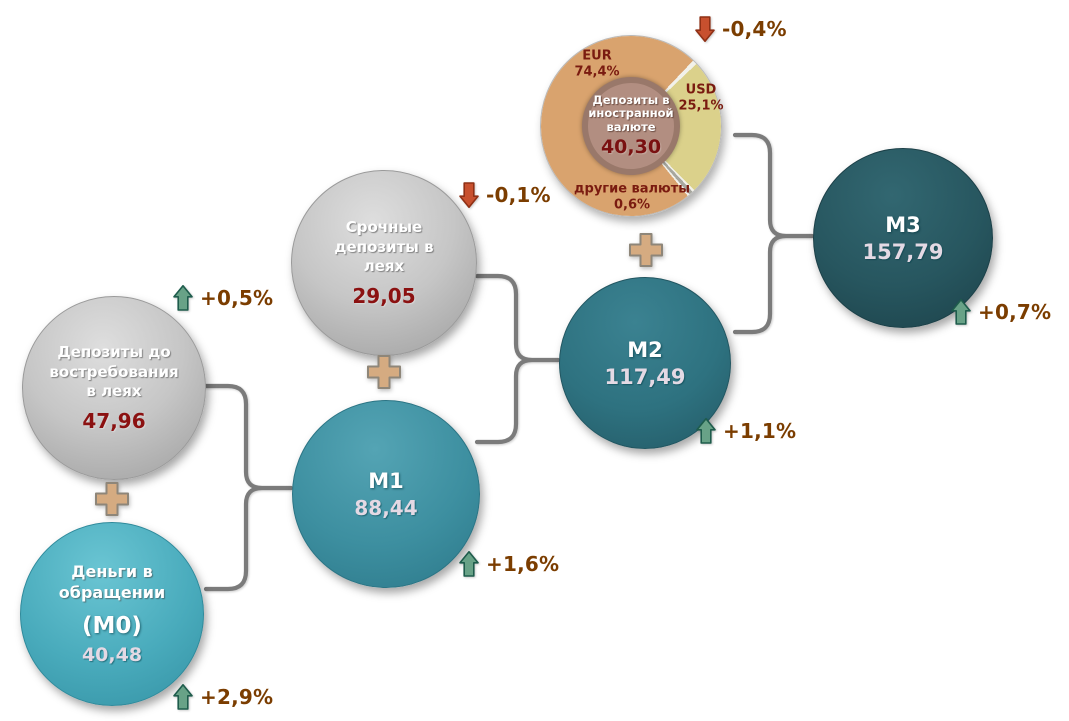 This screenshot has width=1069, height=721. I want to click on node-title: Депозиты до востребования в леях, so click(114, 372).